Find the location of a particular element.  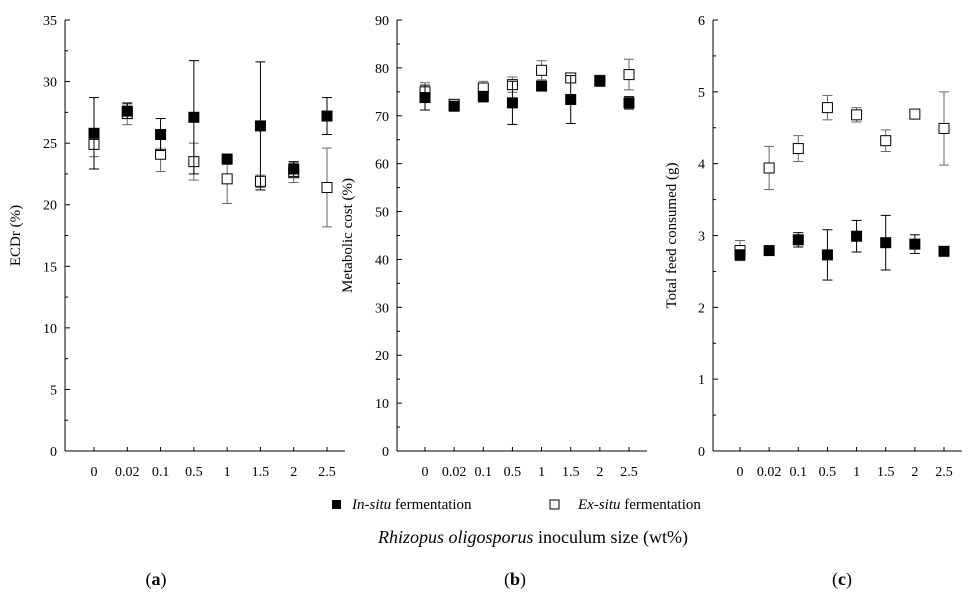

panel-label-a: (a) is located at coordinates (156, 579).